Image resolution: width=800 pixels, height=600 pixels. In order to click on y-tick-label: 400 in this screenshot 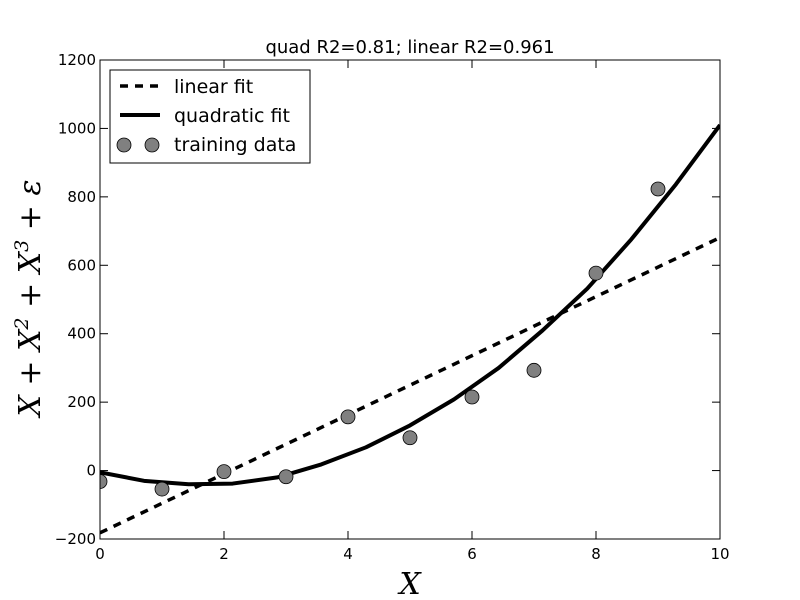, I will do `click(81, 334)`.